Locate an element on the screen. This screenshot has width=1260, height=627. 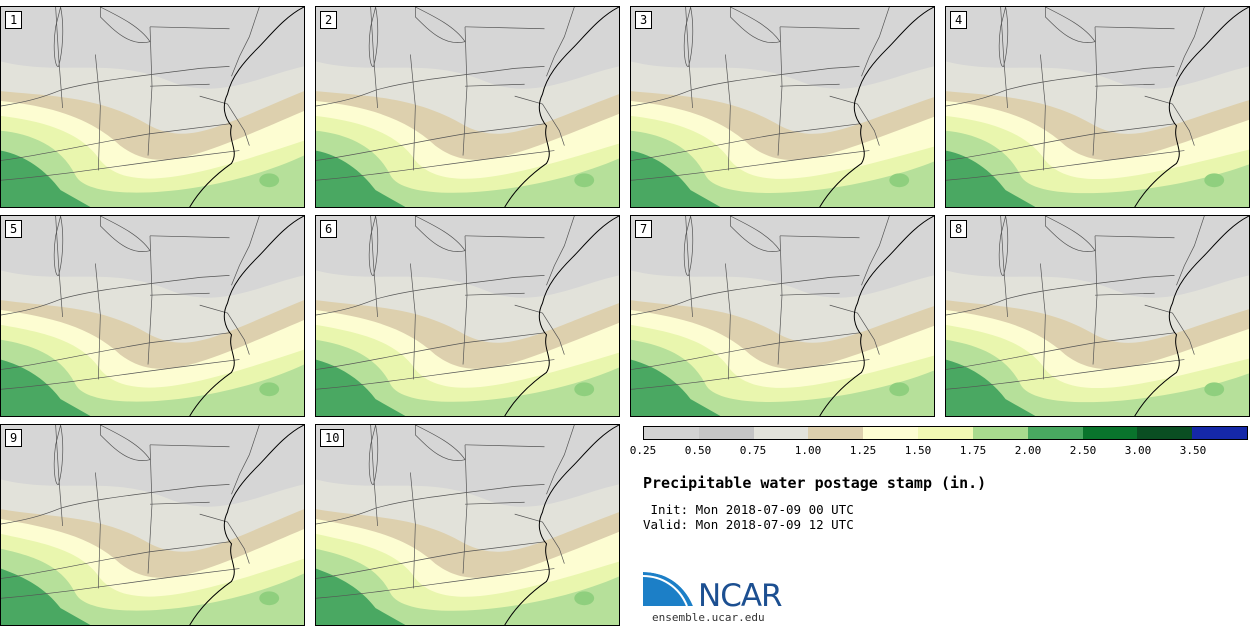
member-number: 7 is located at coordinates (644, 229).